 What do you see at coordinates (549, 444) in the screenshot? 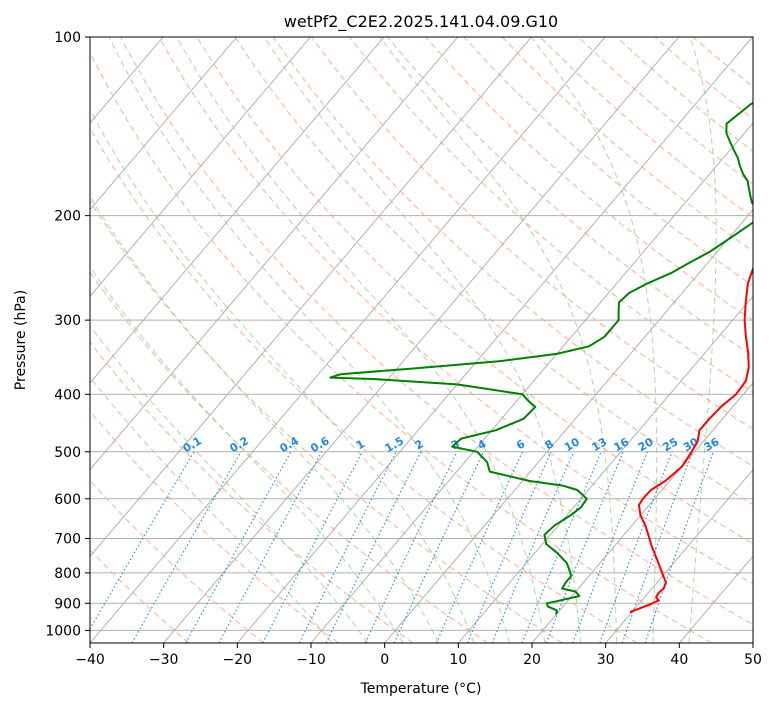
I see `mixing-ratio-label: 8` at bounding box center [549, 444].